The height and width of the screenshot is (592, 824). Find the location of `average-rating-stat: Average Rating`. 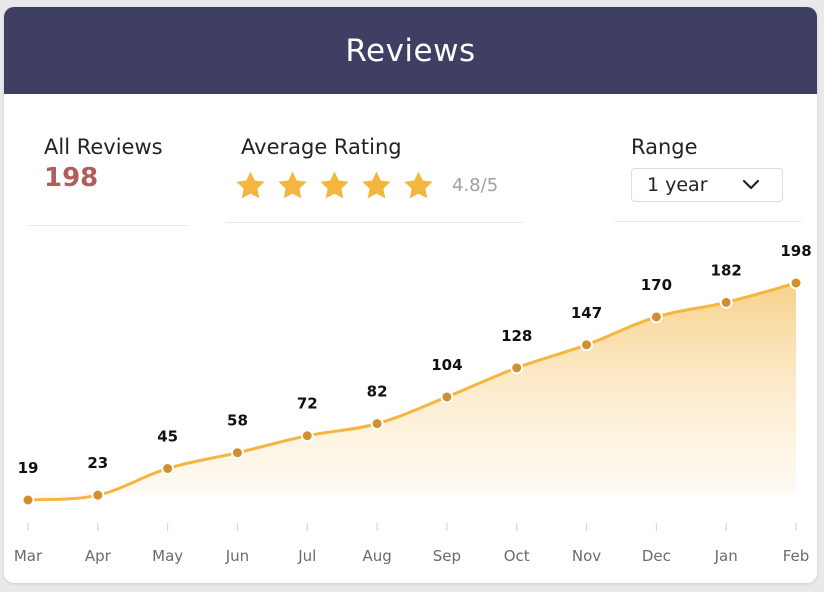

average-rating-stat: Average Rating is located at coordinates (321, 147).